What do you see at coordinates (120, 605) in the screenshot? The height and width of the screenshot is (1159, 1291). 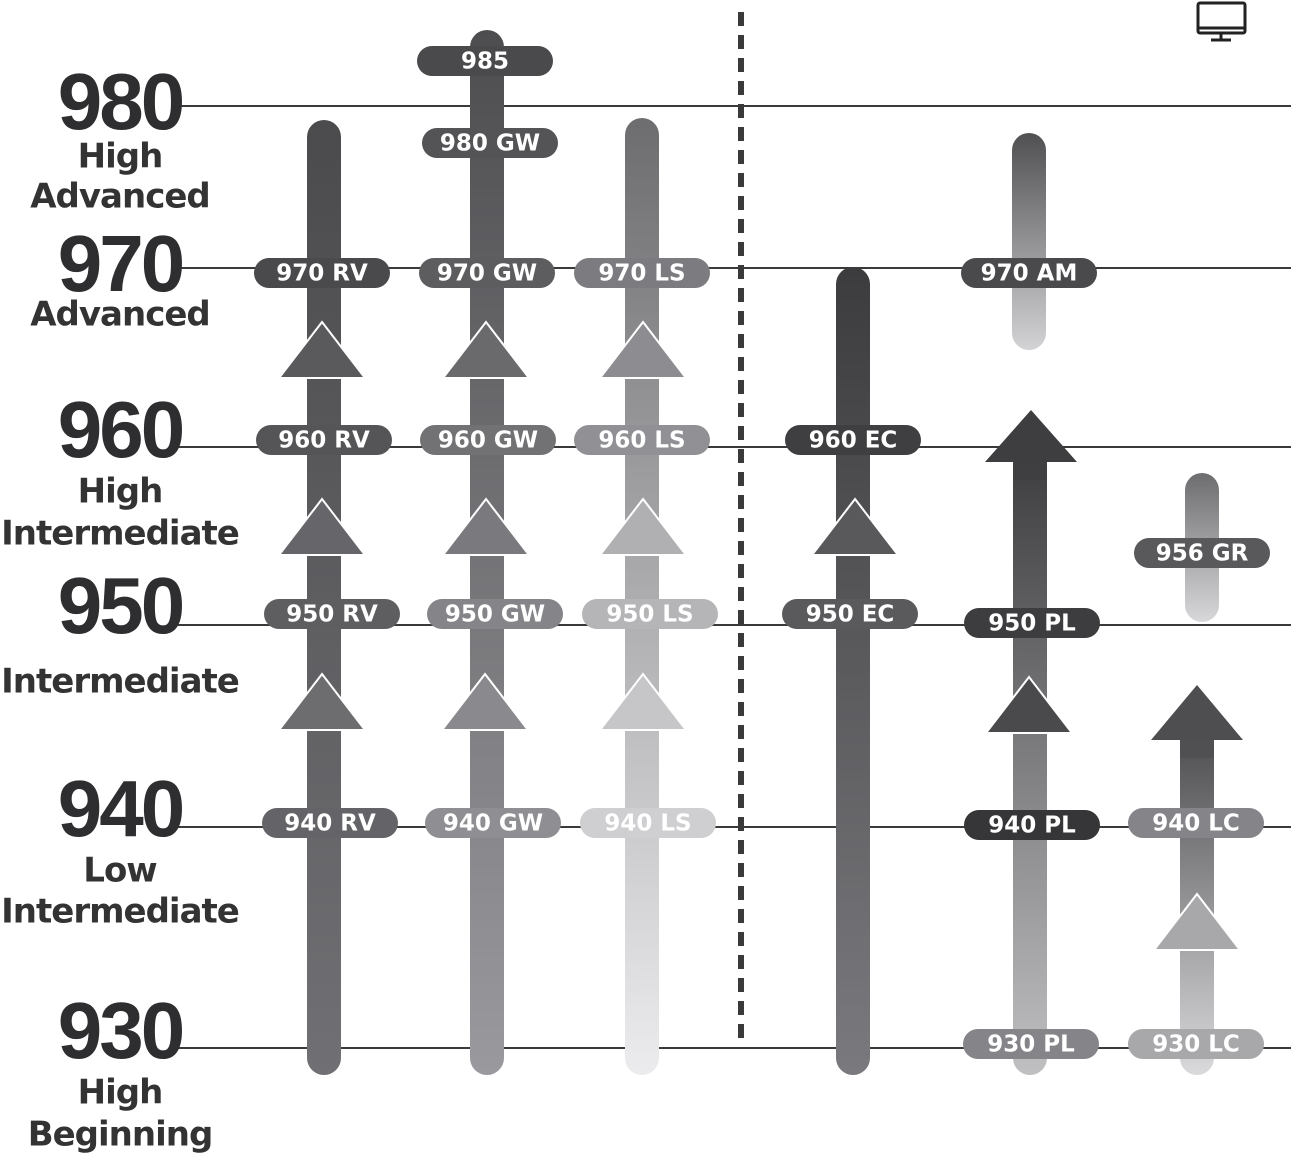 I see `level-number: 950` at bounding box center [120, 605].